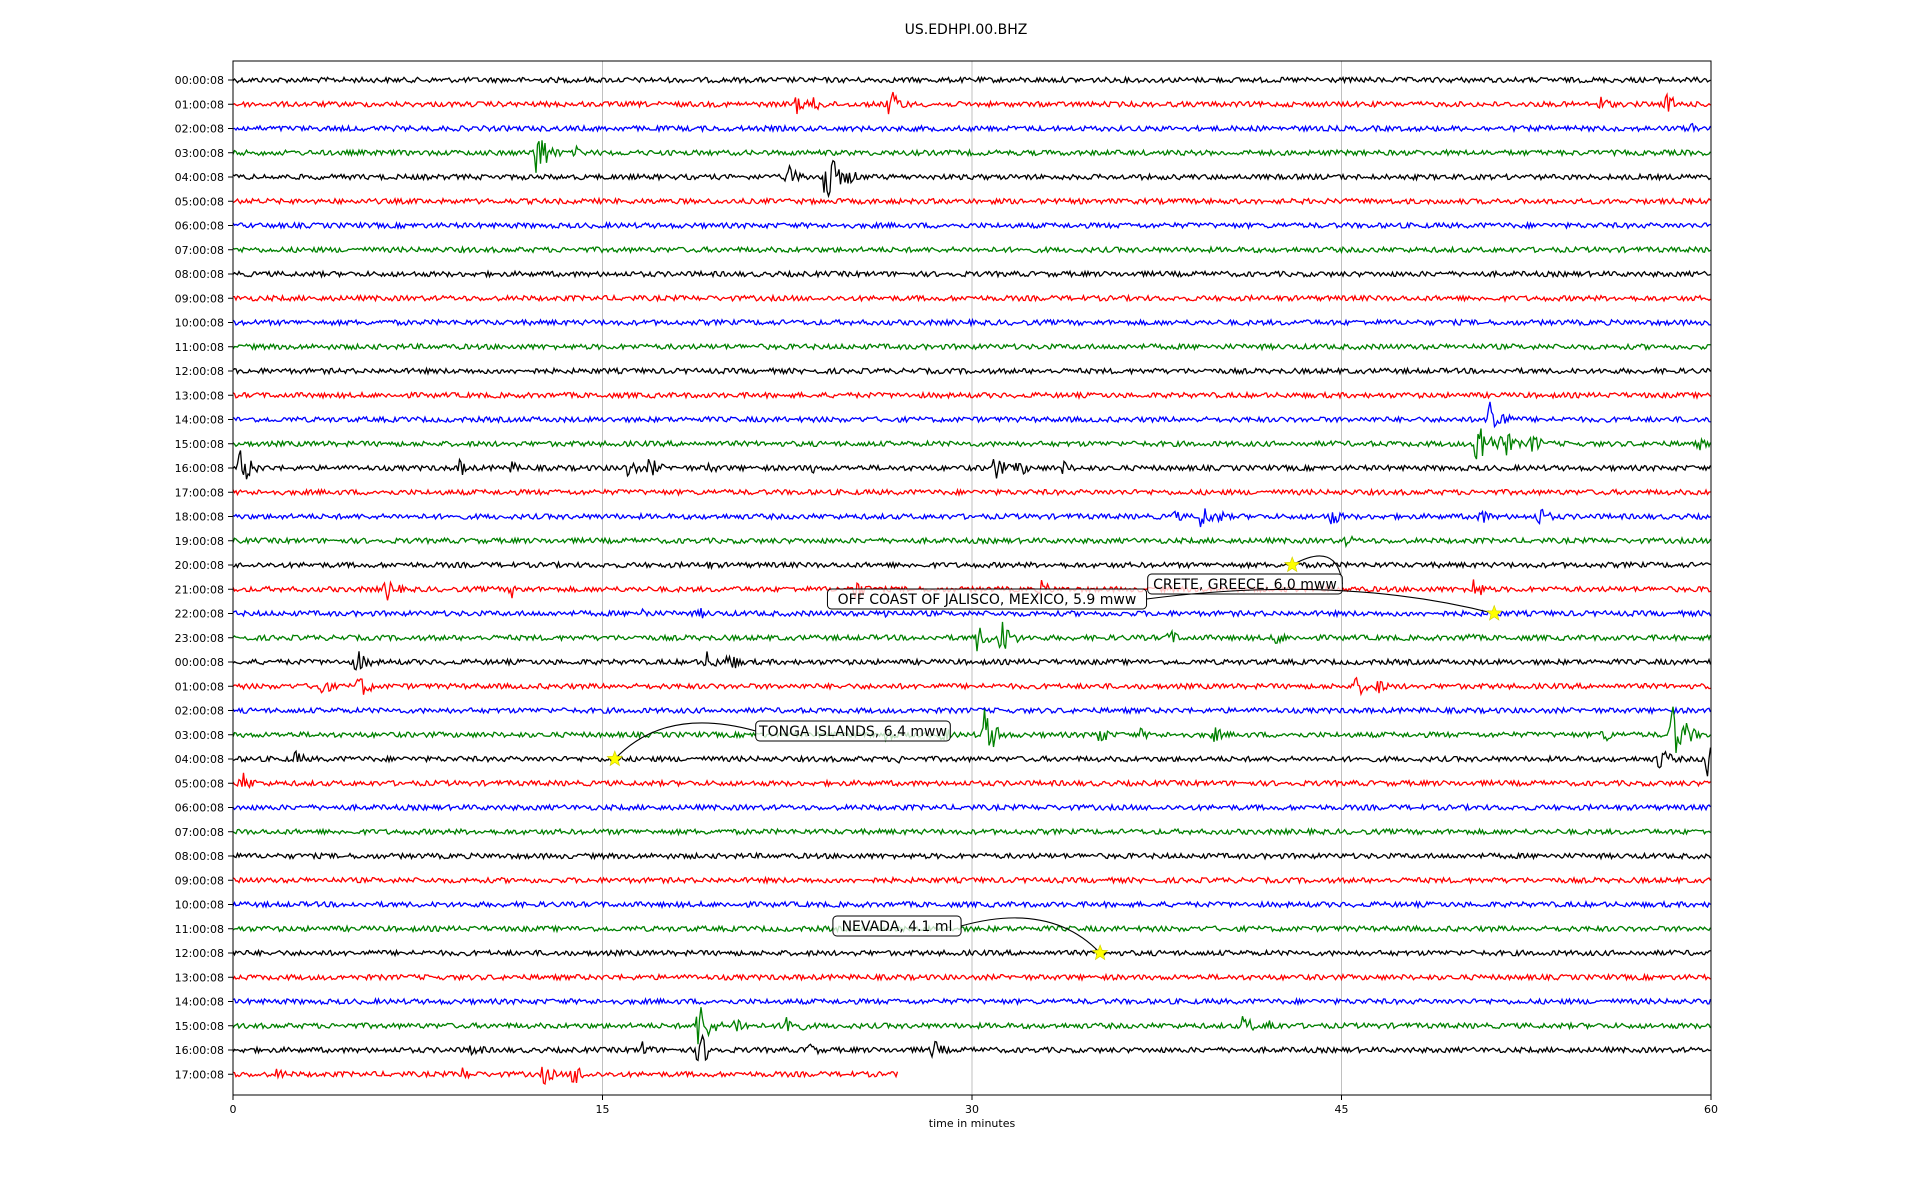  Describe the element at coordinates (199, 226) in the screenshot. I see `row-label-6: 06:00:08` at that location.